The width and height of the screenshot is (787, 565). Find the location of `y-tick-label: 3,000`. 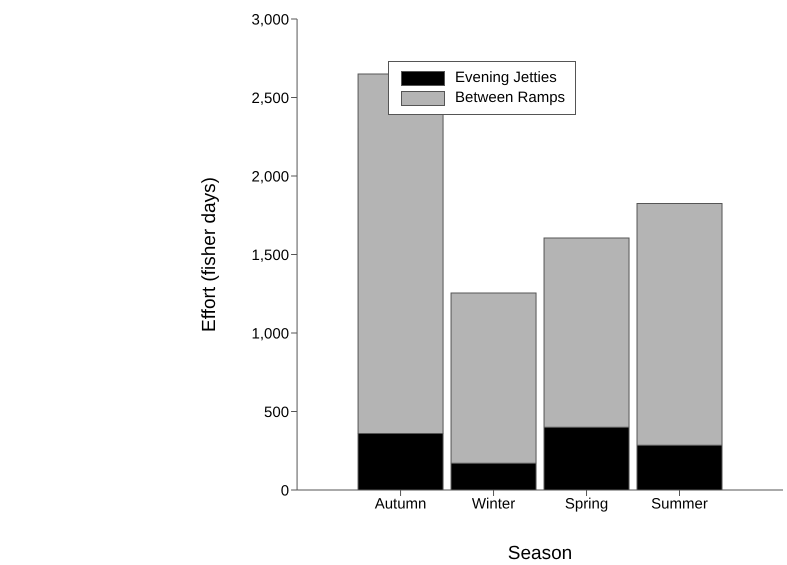

y-tick-label: 3,000 is located at coordinates (271, 19).